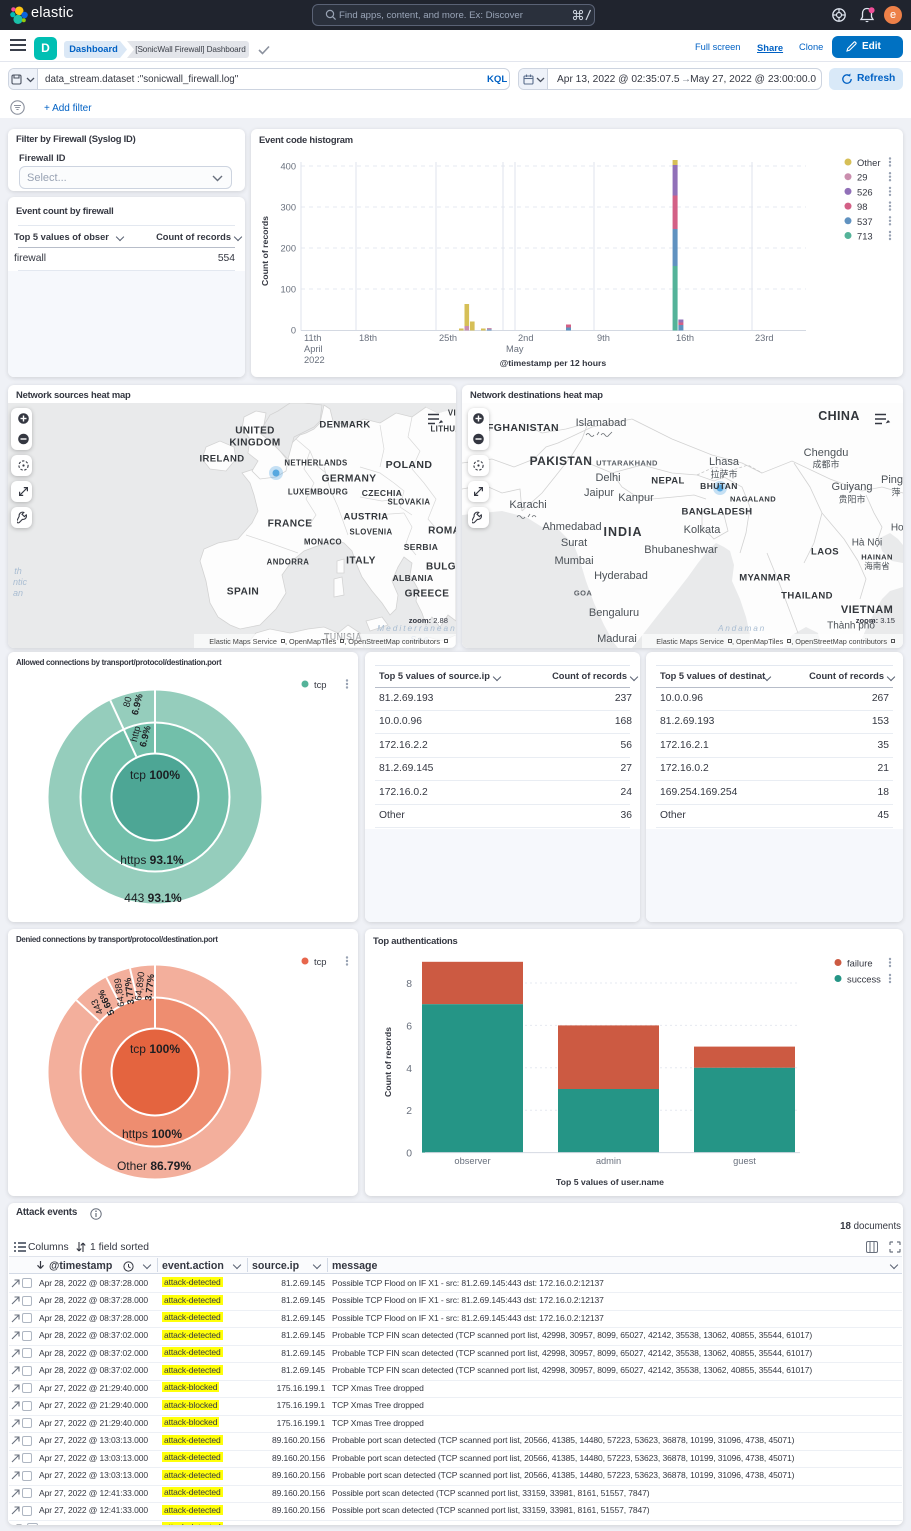 Image resolution: width=911 pixels, height=1531 pixels. I want to click on svg-text: success, so click(864, 979).